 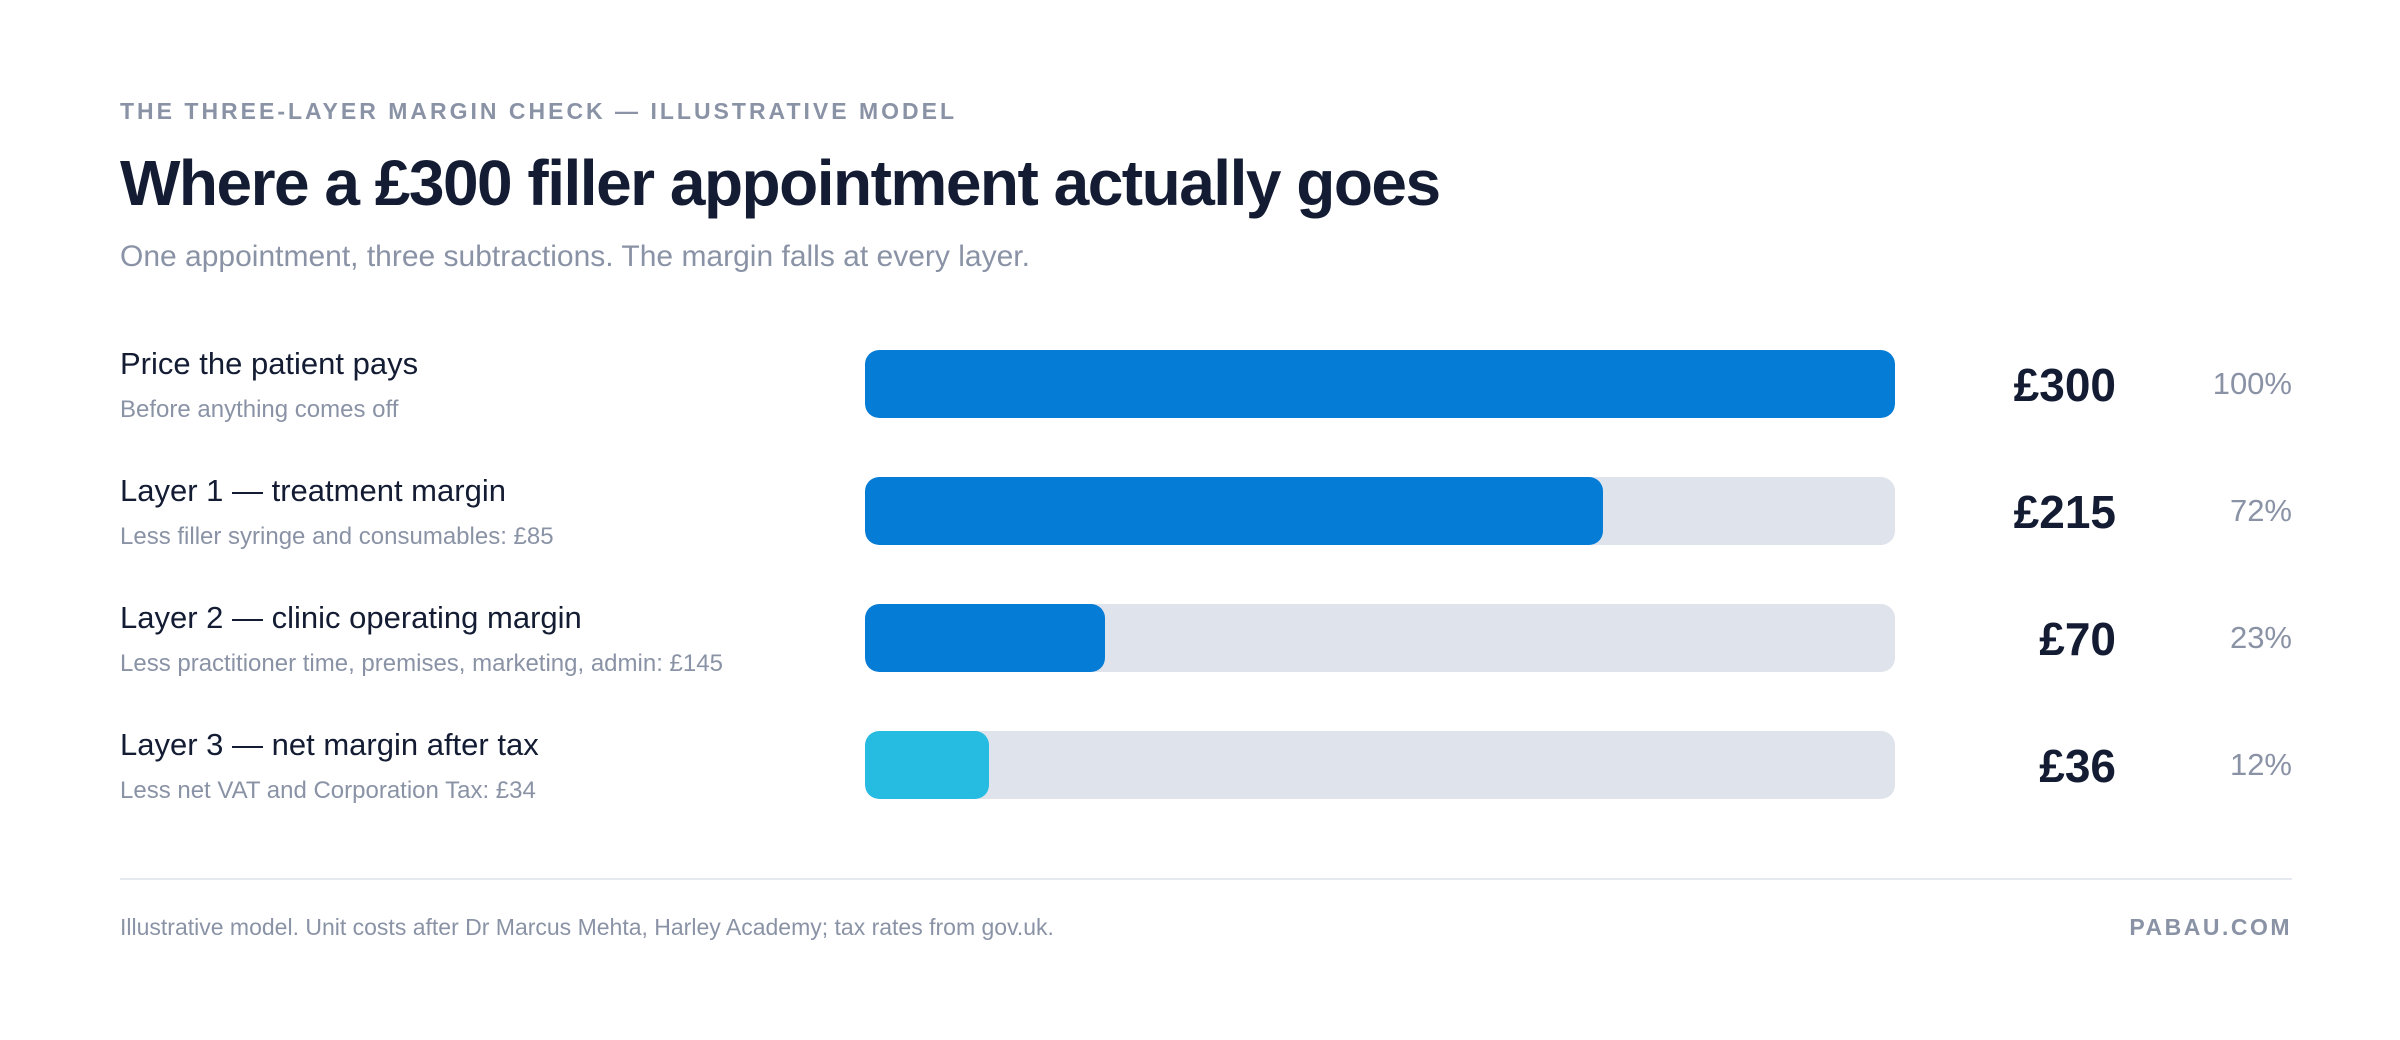 What do you see at coordinates (313, 490) in the screenshot?
I see `bar-category-label: Layer 1 — treatment margin` at bounding box center [313, 490].